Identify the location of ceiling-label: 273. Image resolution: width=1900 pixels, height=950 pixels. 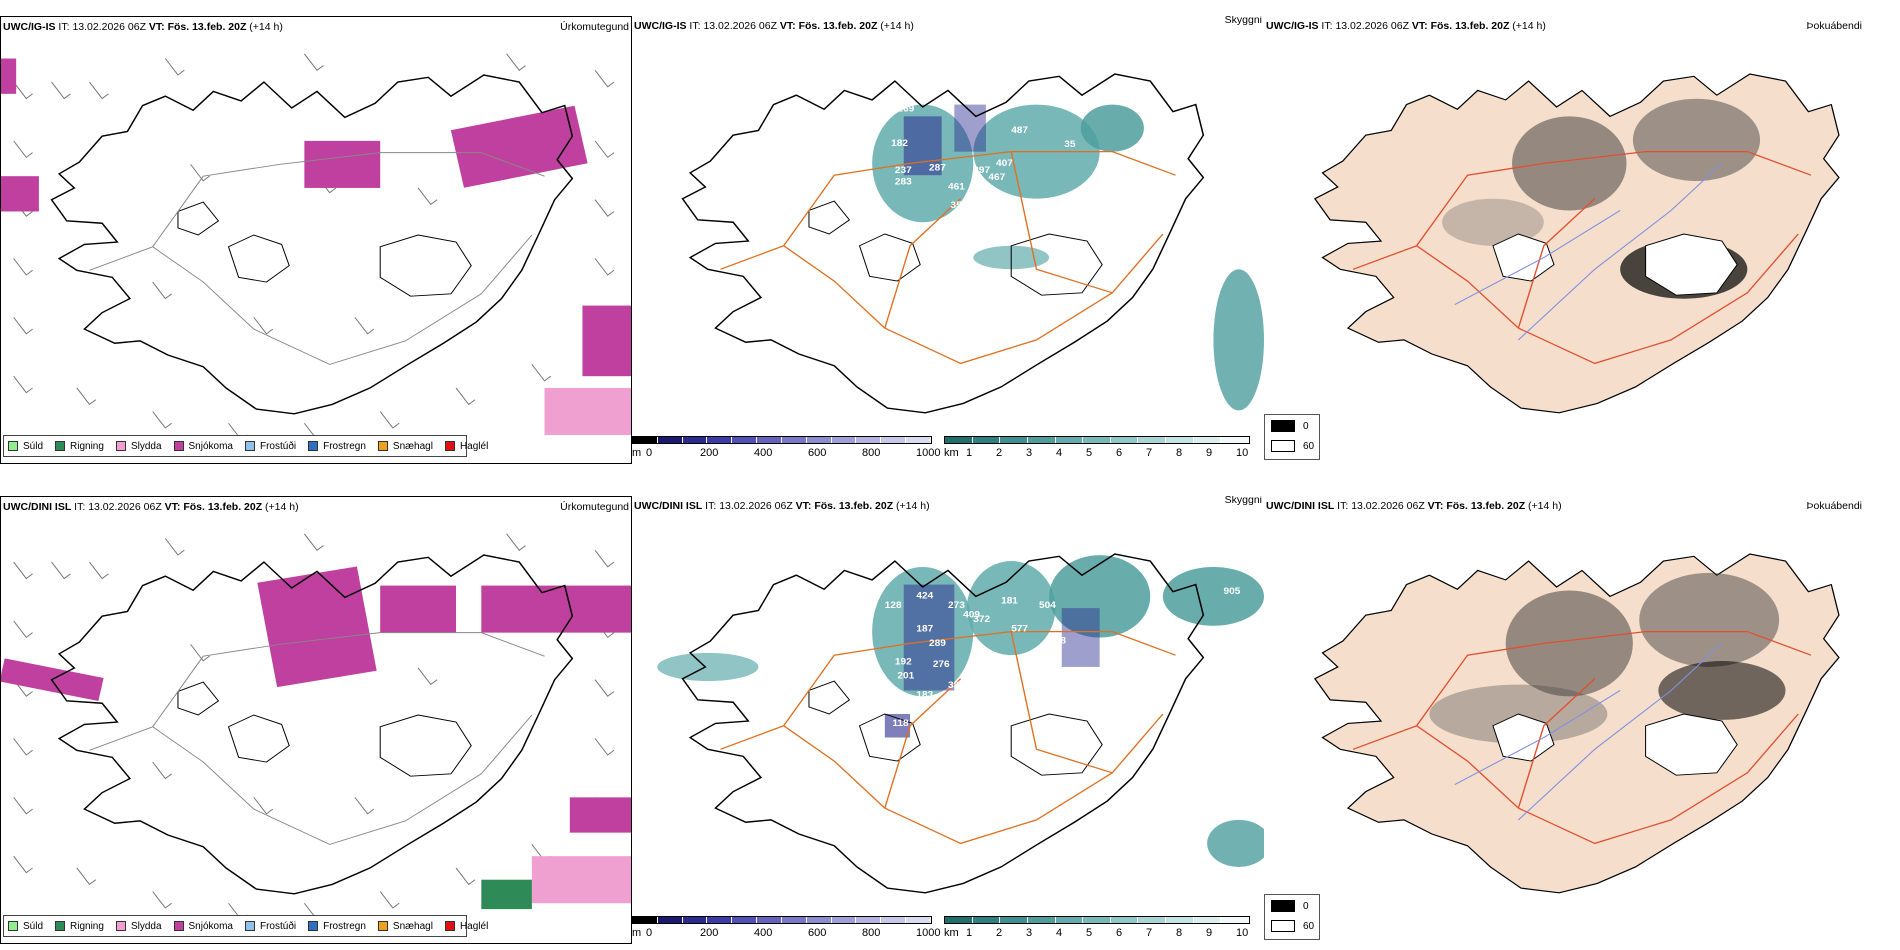
(956, 605).